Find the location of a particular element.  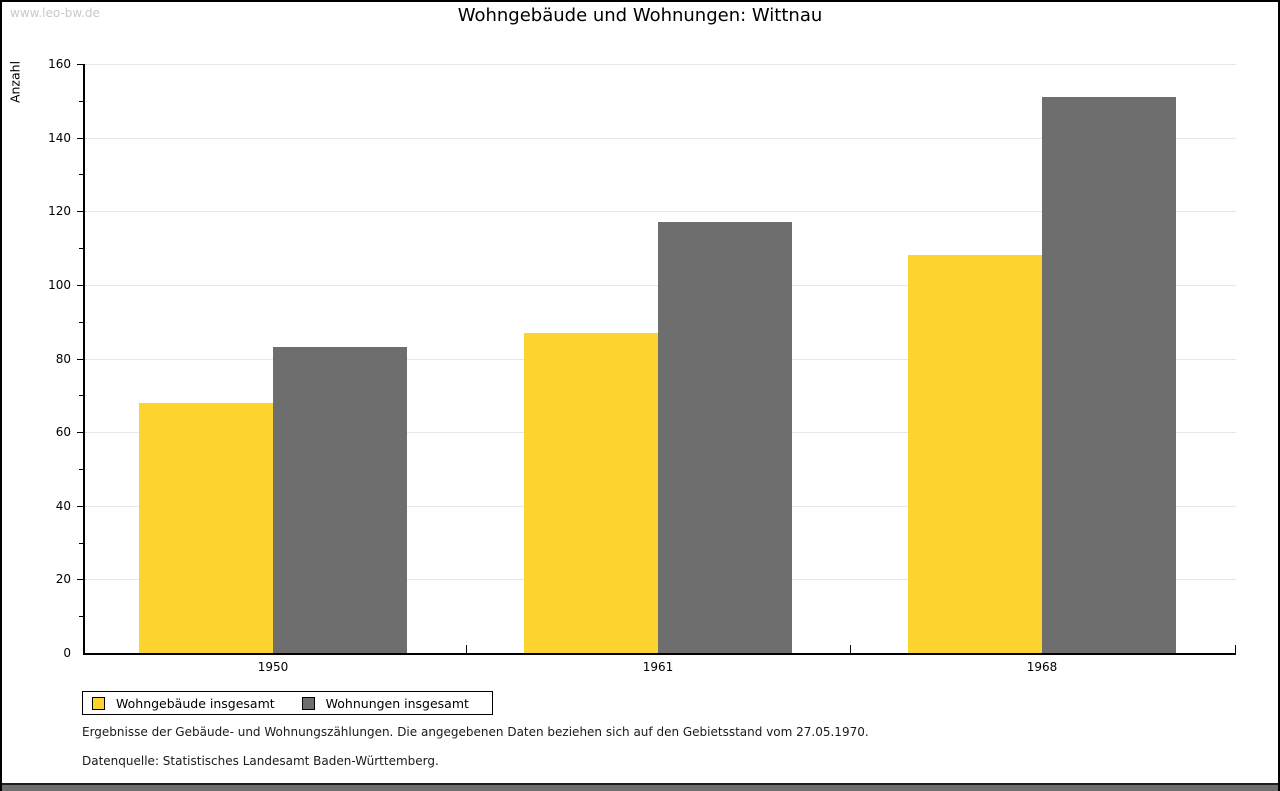

bar-1950-gebaeude is located at coordinates (206, 527).